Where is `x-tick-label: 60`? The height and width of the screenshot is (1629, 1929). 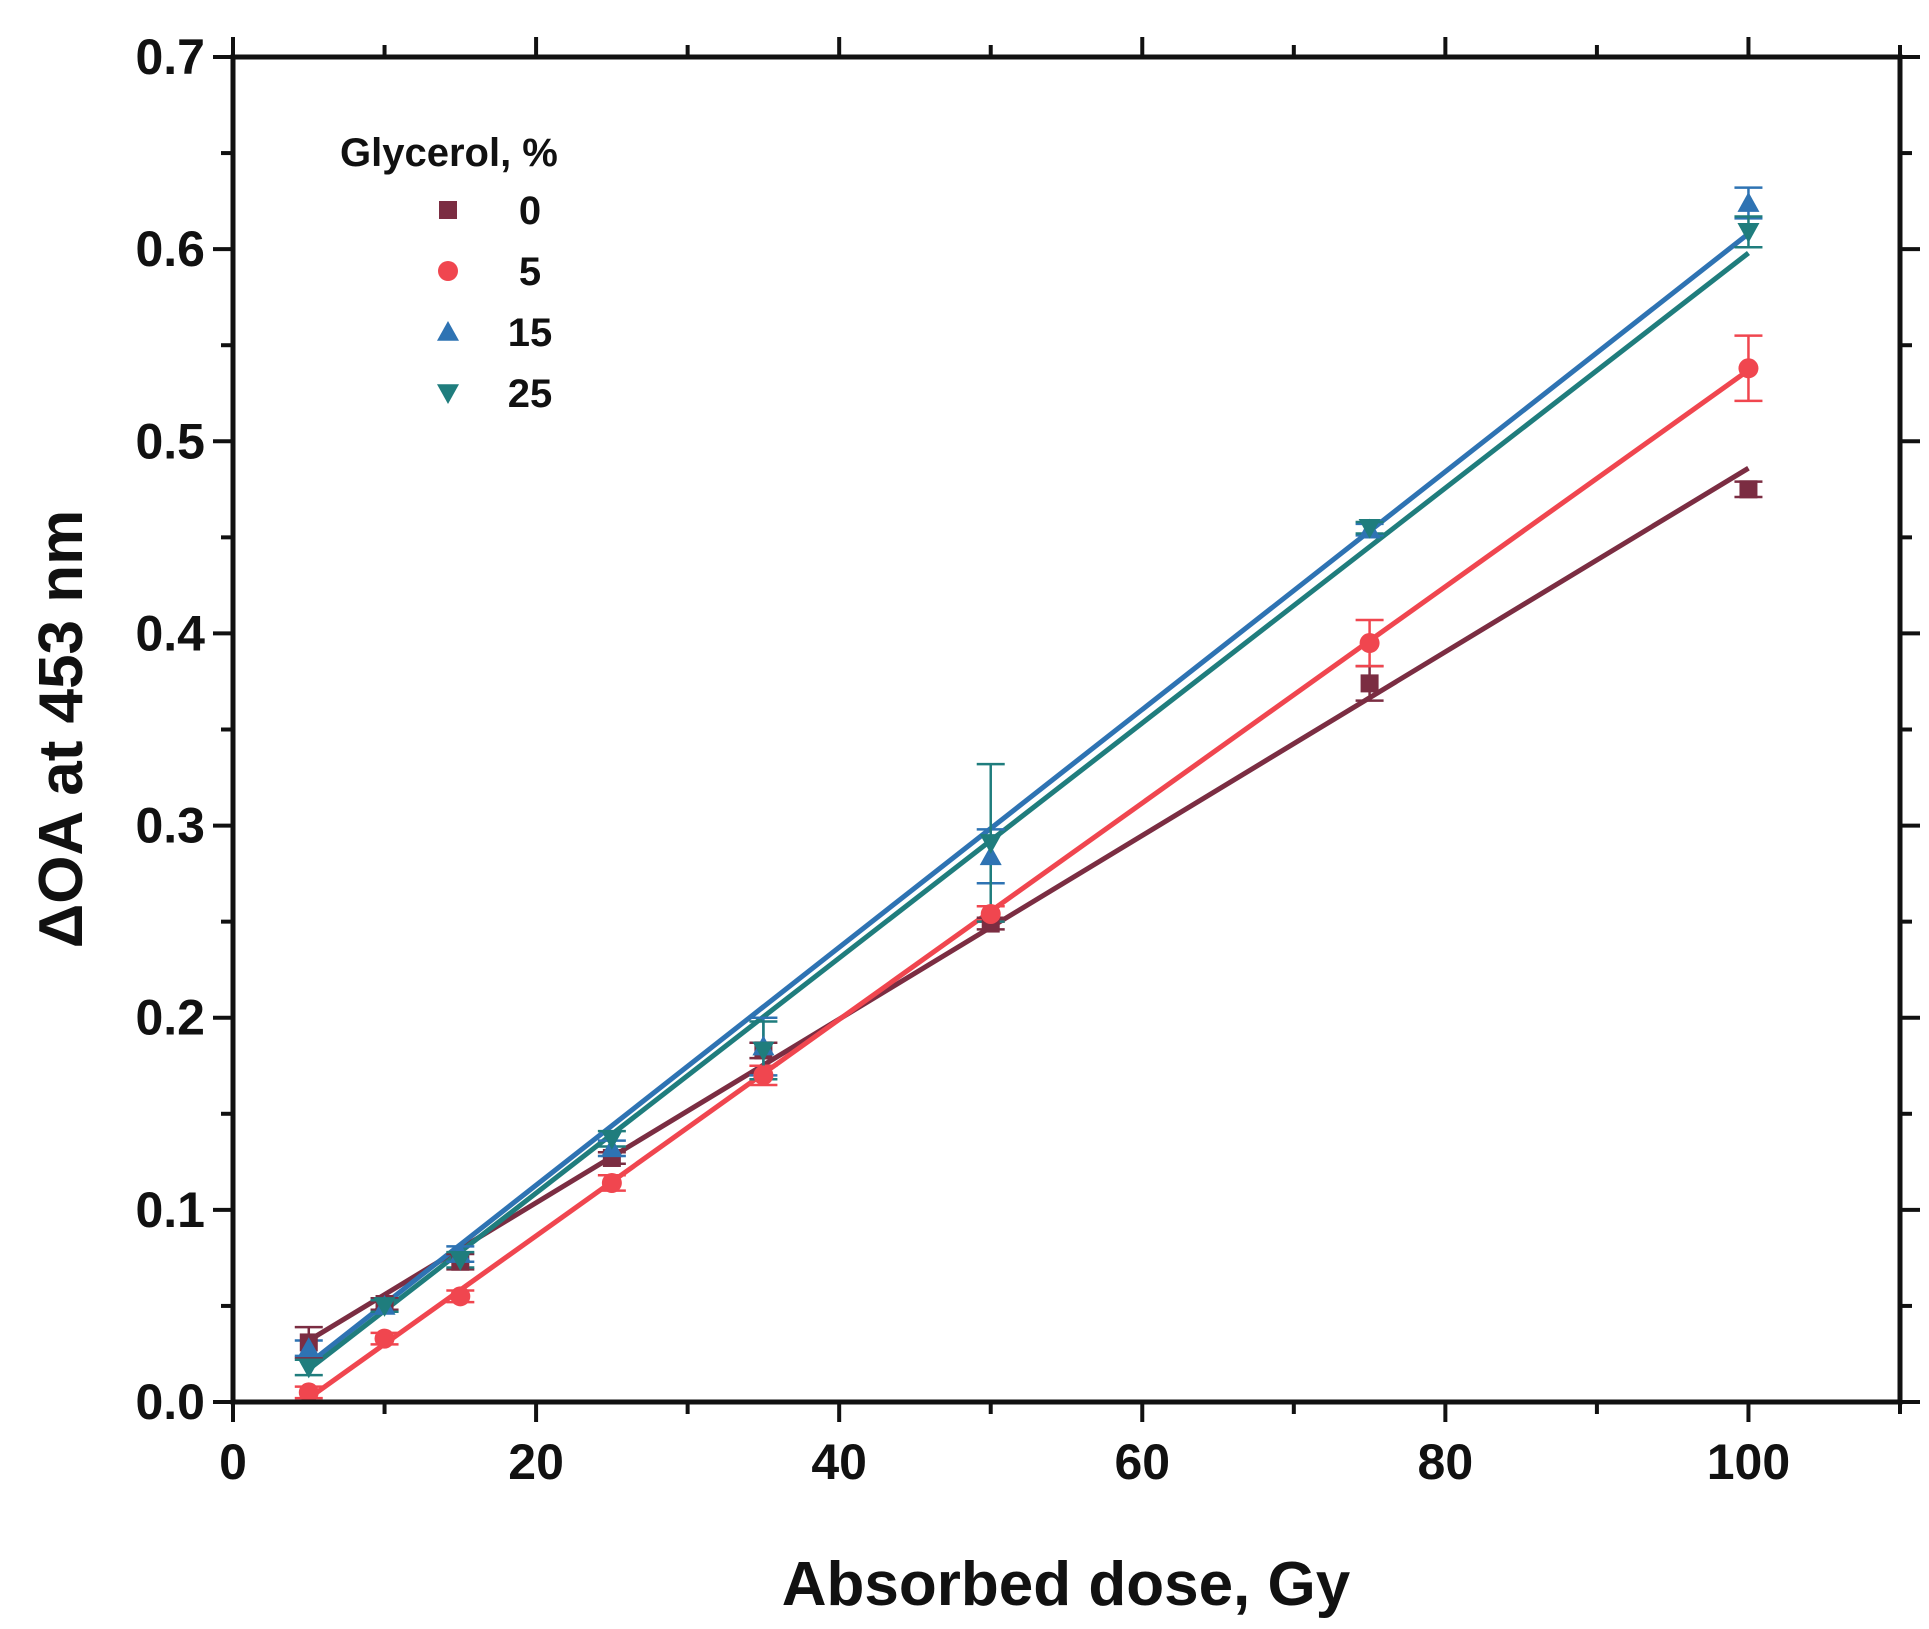 x-tick-label: 60 is located at coordinates (1142, 1462).